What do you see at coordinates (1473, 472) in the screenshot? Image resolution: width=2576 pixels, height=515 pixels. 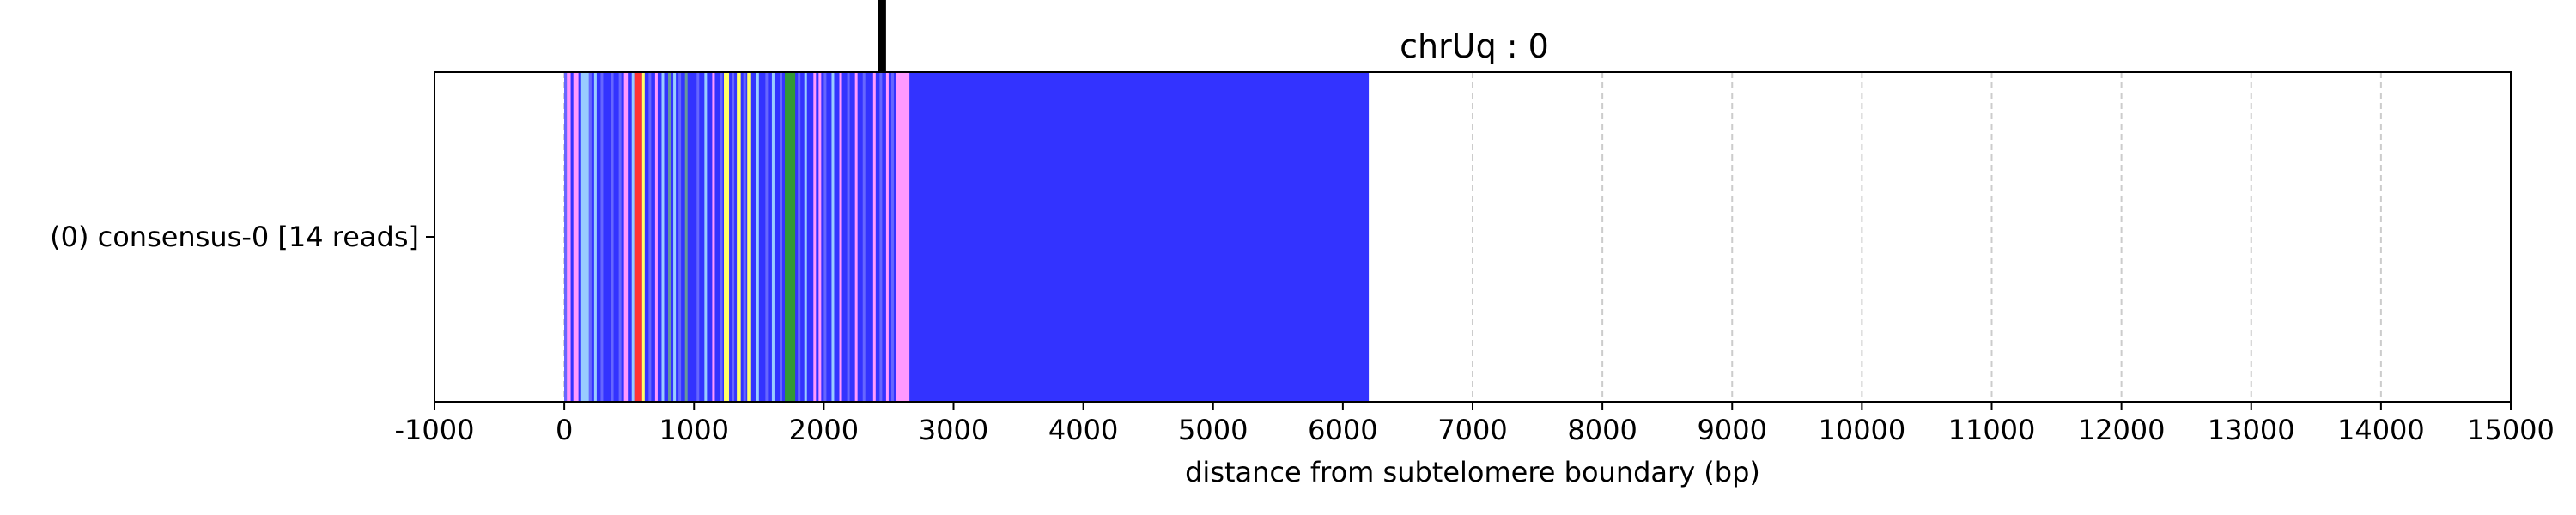 I see `x-axis-label: distance from subtelomere boundary (bp)` at bounding box center [1473, 472].